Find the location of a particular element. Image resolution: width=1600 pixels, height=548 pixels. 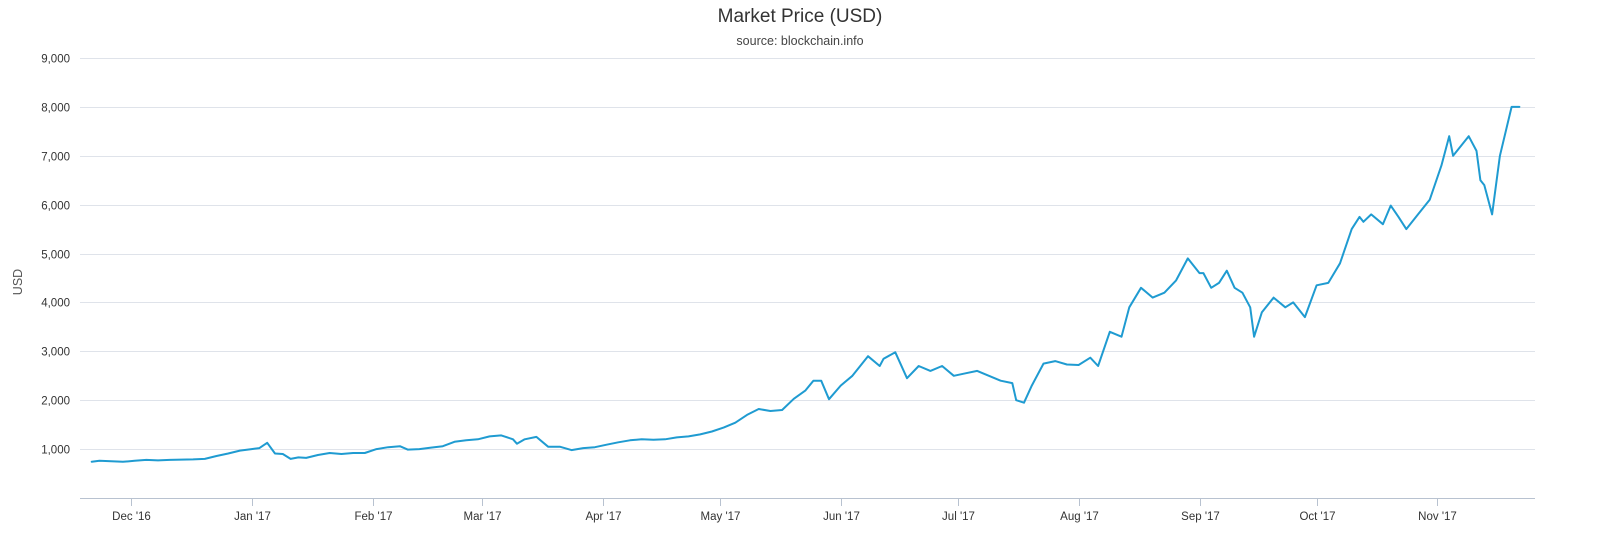

y-tick-label: 6,000 is located at coordinates (55, 207).